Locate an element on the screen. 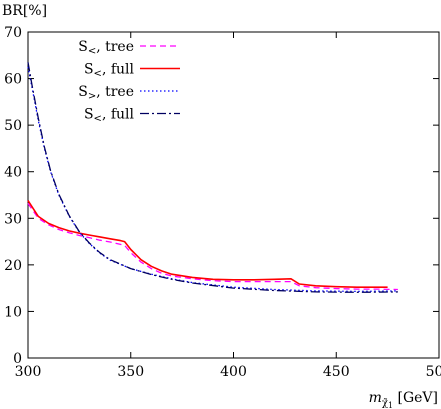 The height and width of the screenshot is (409, 441). y-tick-label: 50 is located at coordinates (13, 126).